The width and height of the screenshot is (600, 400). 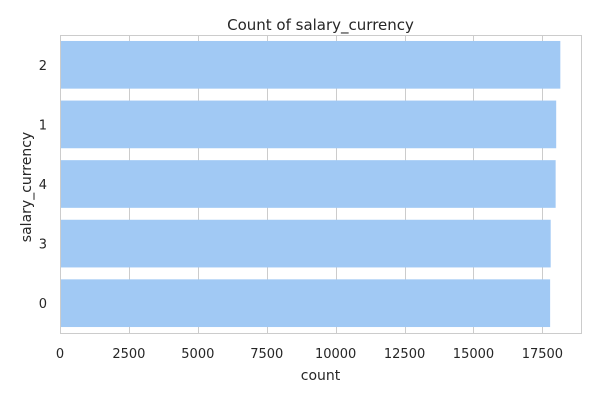 I want to click on x-tick-label: 0, so click(x=60, y=354).